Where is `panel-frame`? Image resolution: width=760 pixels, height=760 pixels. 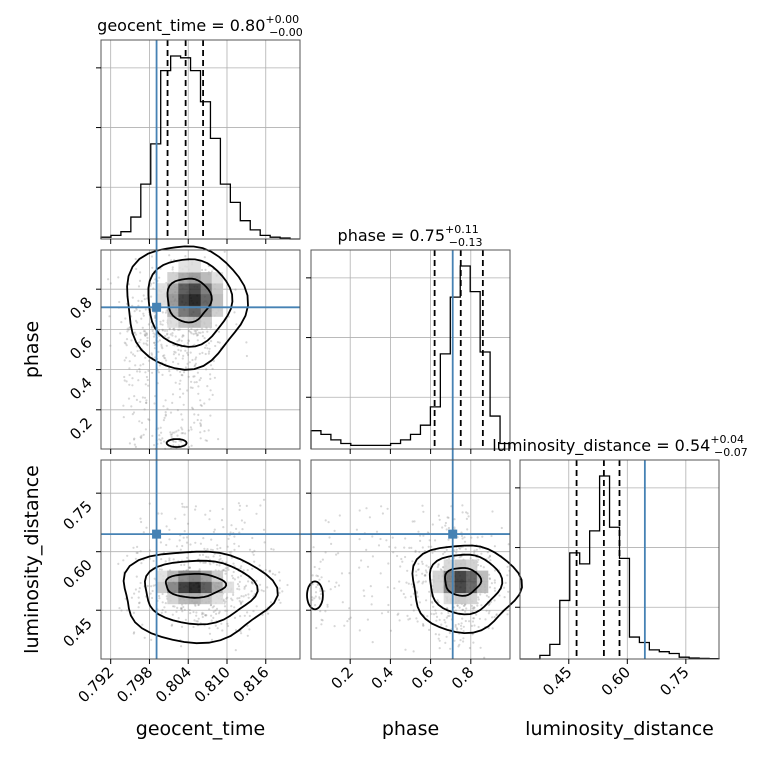 panel-frame is located at coordinates (619, 559).